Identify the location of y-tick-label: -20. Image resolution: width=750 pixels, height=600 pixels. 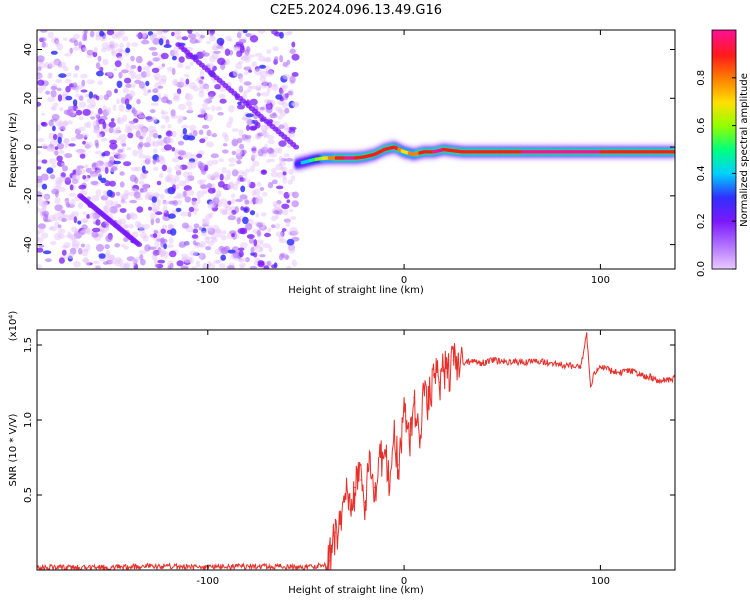
(28, 196).